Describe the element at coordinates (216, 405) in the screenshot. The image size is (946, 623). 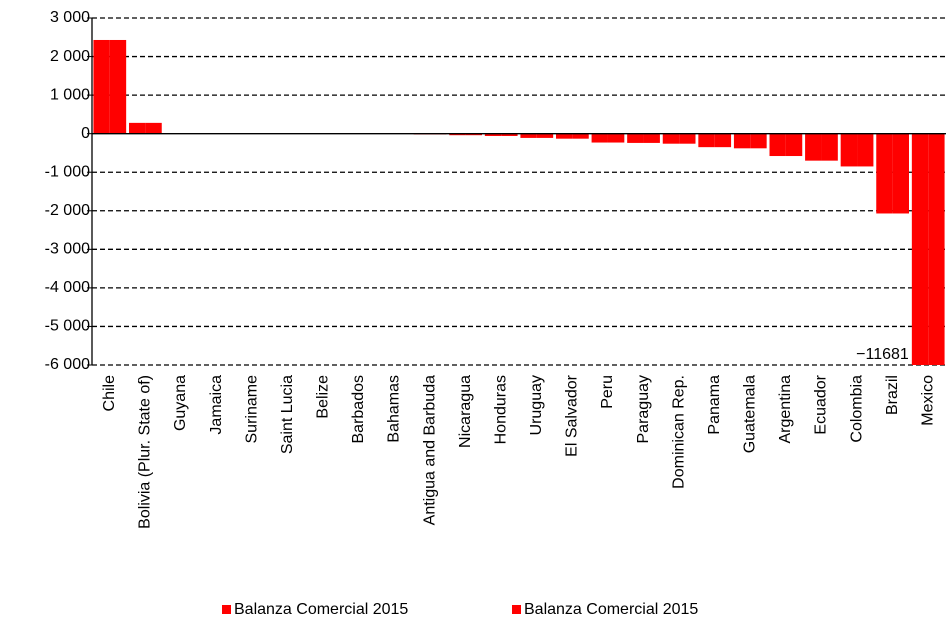
I see `x-tick-label: Jamaica` at that location.